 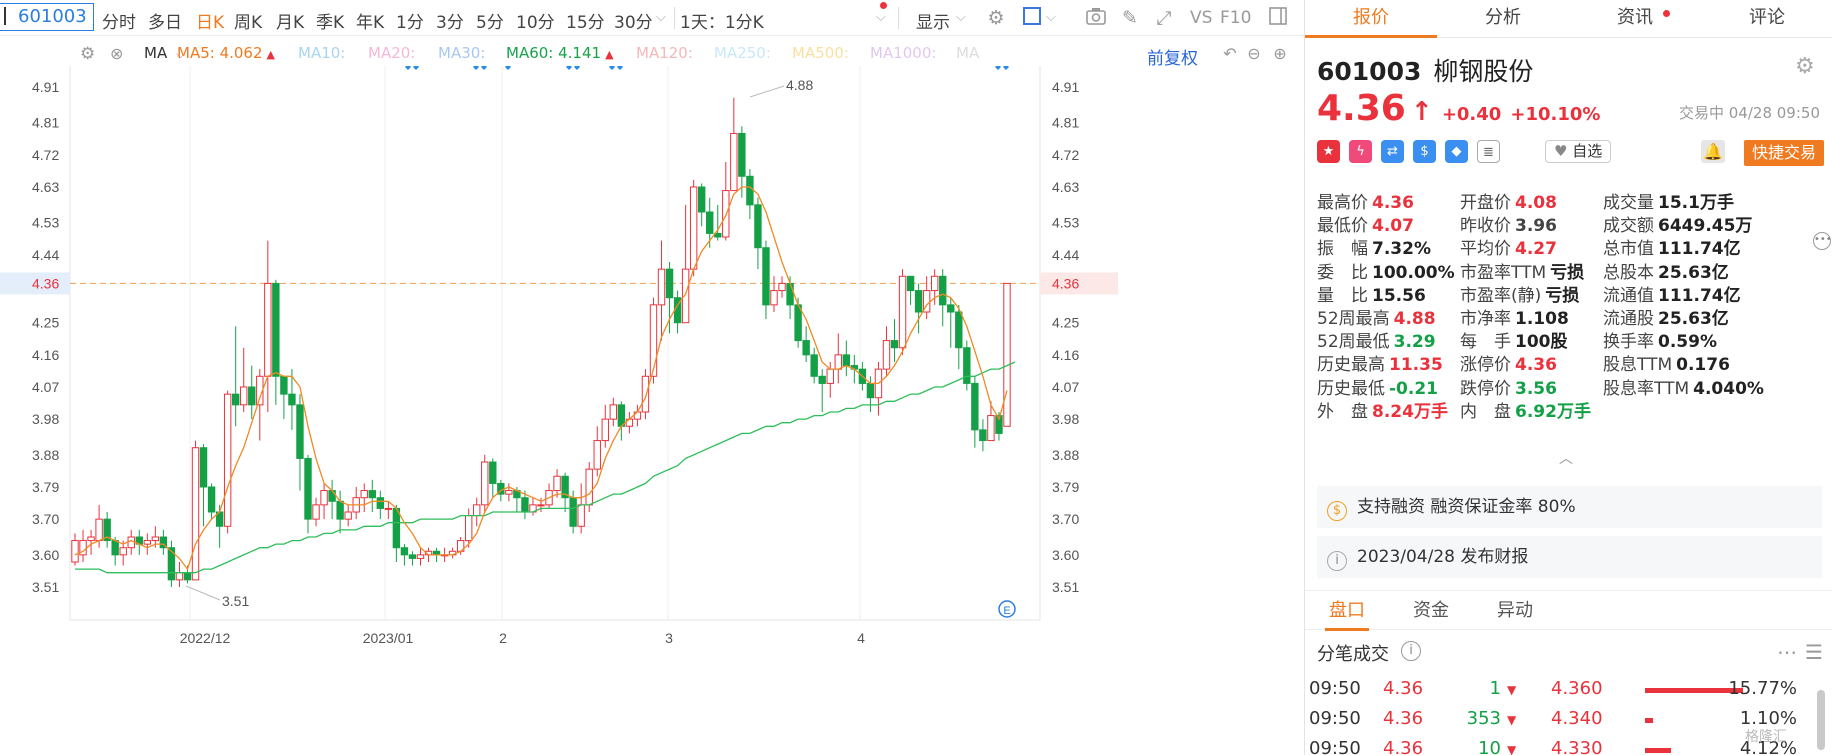 What do you see at coordinates (322, 53) in the screenshot?
I see `ma-item: MA10:` at bounding box center [322, 53].